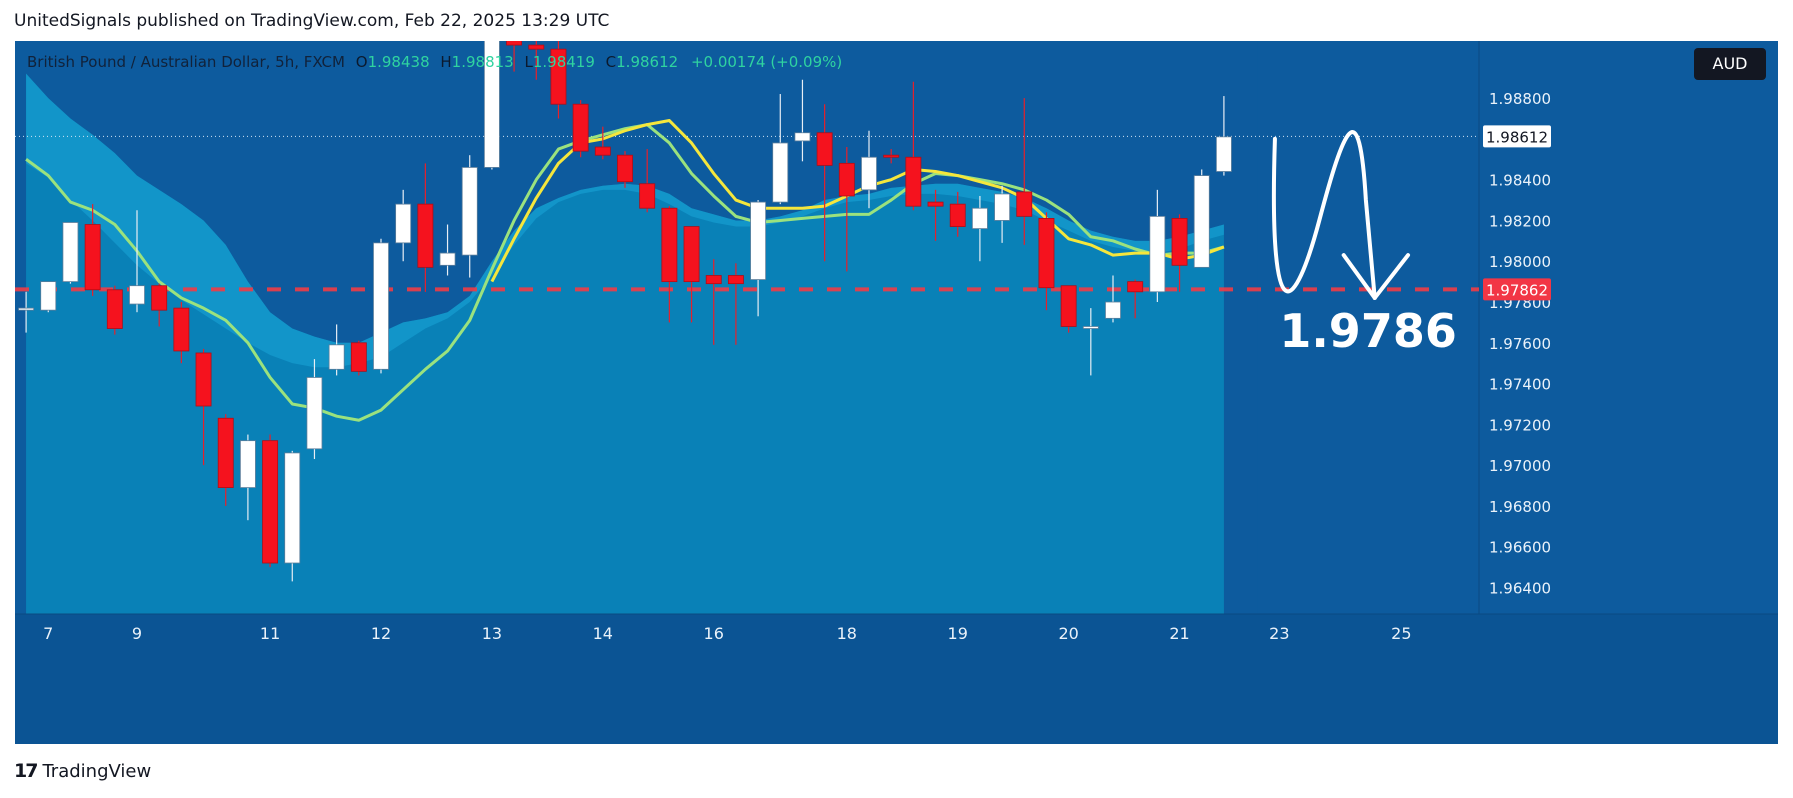 The height and width of the screenshot is (798, 1793). What do you see at coordinates (1068, 633) in the screenshot?
I see `x-tick-label: 20` at bounding box center [1068, 633].